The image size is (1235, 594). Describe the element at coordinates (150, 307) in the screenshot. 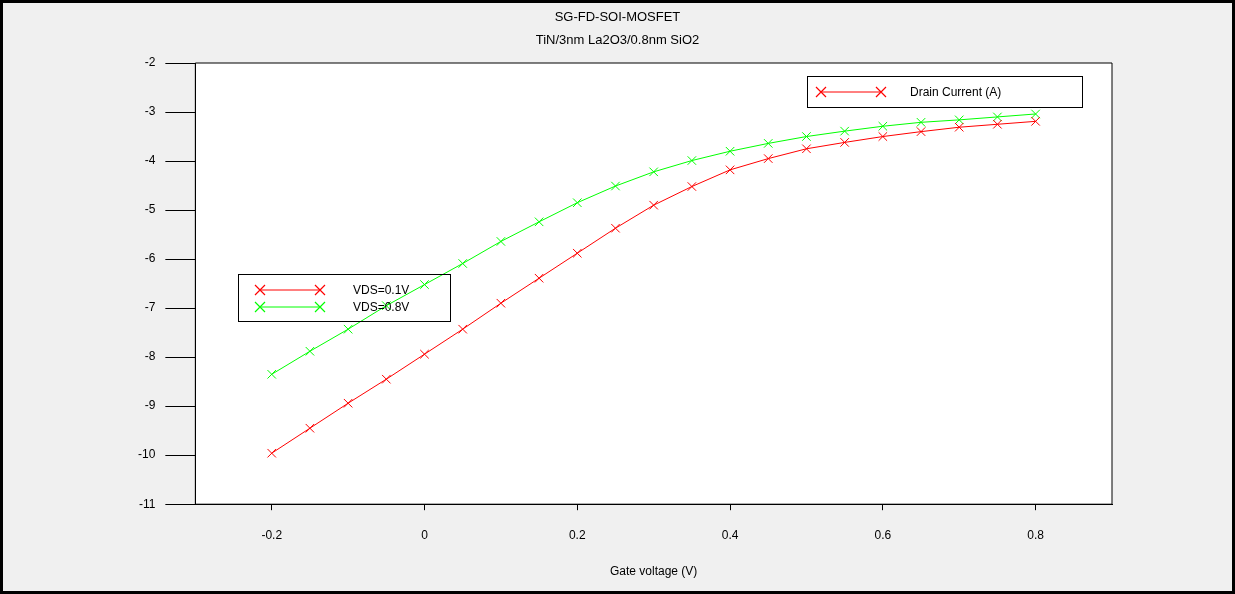

I see `y-tick-label: -7` at that location.